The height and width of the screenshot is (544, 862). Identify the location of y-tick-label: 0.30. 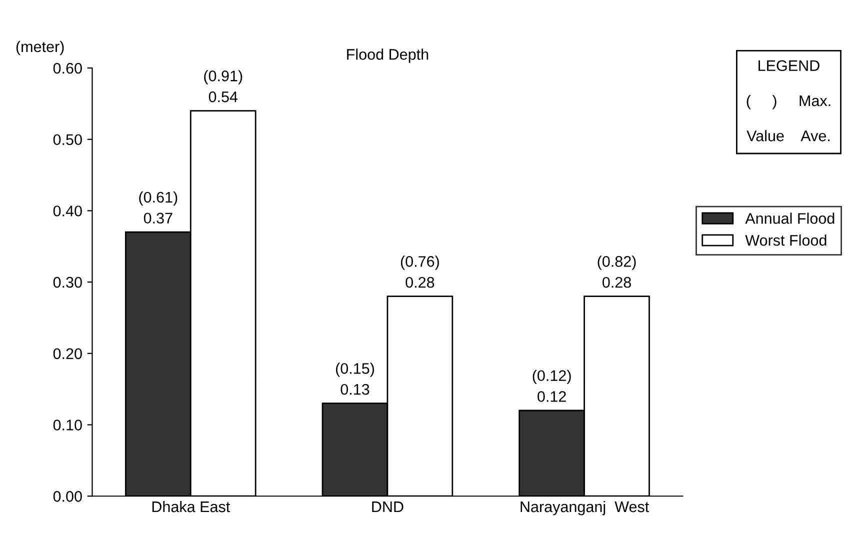
(67, 282).